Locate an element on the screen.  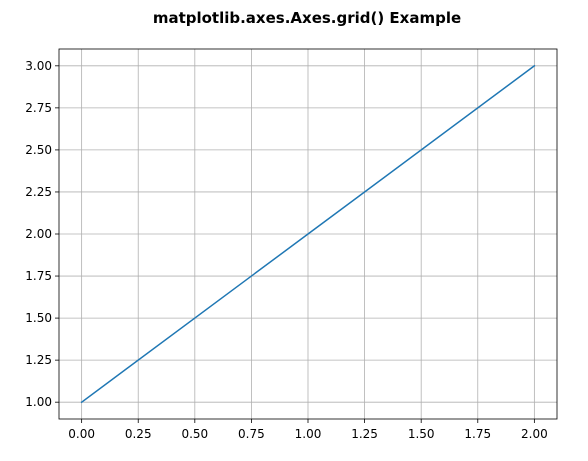
x-tick-label: 1.75 is located at coordinates (477, 434).